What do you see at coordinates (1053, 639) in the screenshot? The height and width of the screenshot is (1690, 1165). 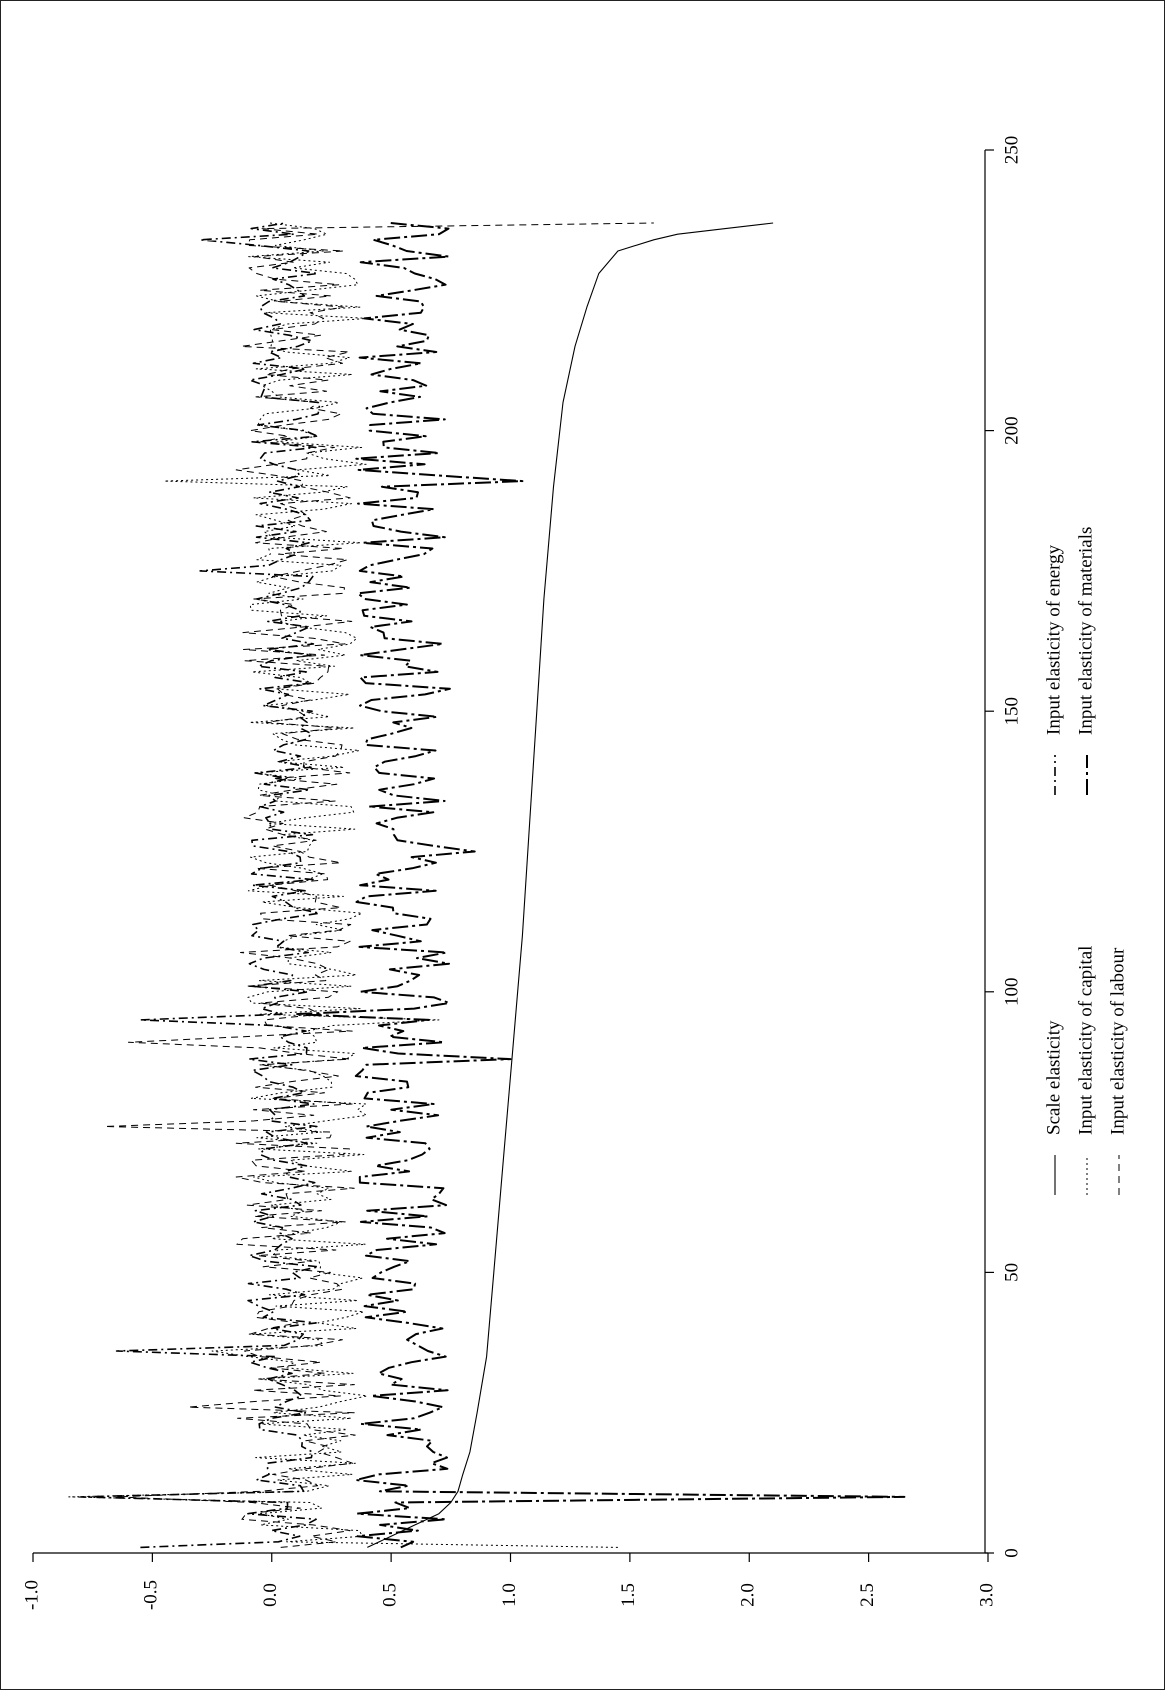 I see `legend-label: Input elasticity of energy` at bounding box center [1053, 639].